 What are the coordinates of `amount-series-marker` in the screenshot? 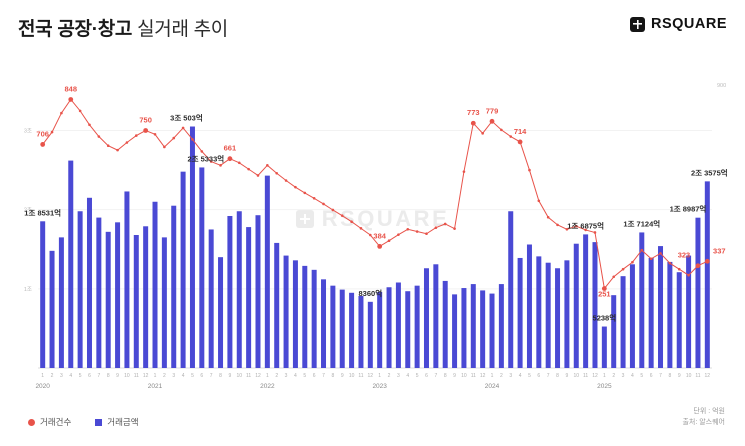 It's located at (99, 422).